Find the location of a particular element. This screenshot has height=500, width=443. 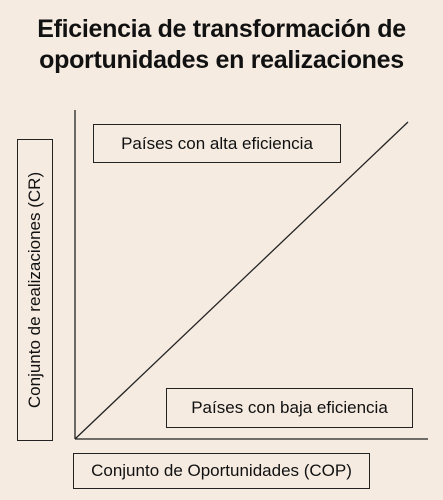

title-line-1: Eficiencia de transformación de is located at coordinates (221, 29).